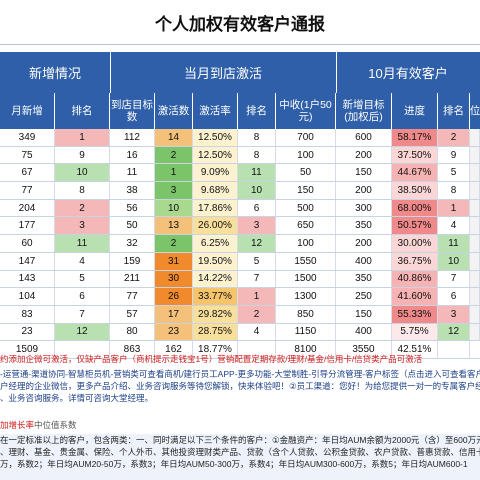 The height and width of the screenshot is (480, 480). What do you see at coordinates (215, 296) in the screenshot?
I see `activation-rate-cell: 33.77%` at bounding box center [215, 296].